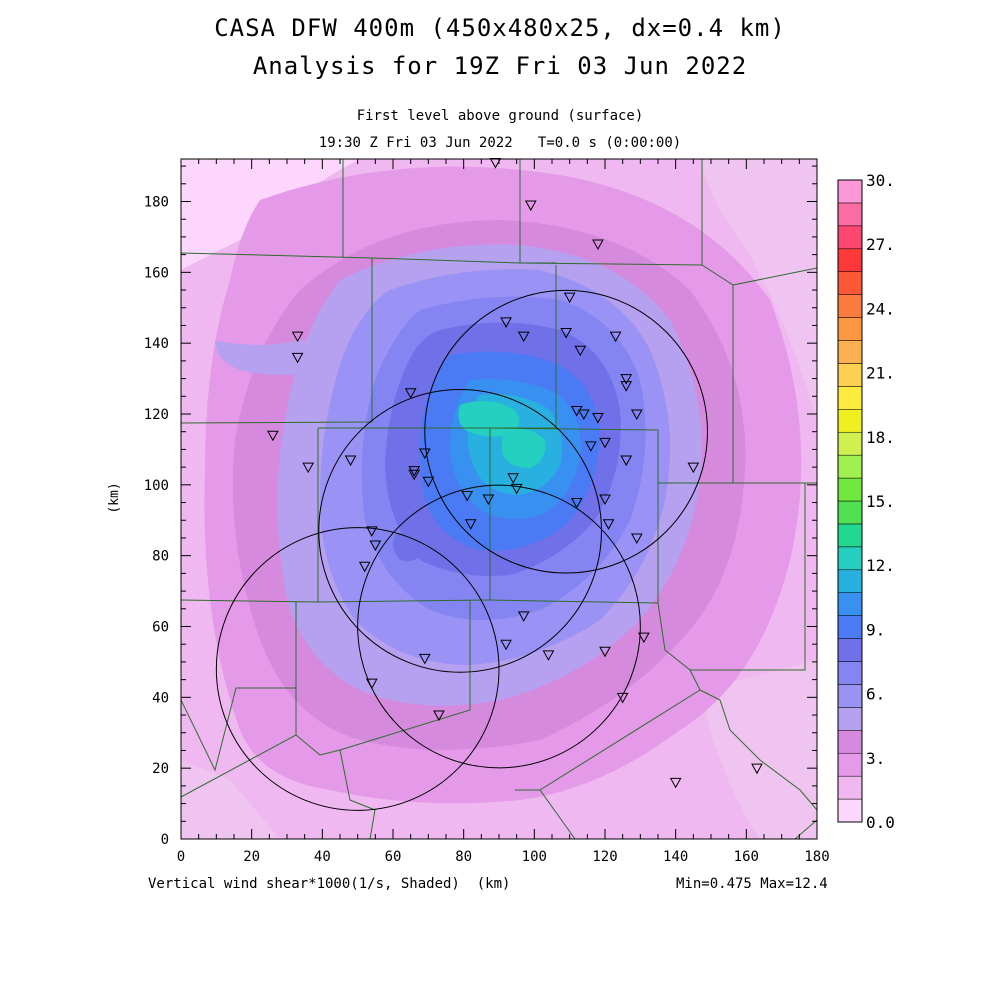 The width and height of the screenshot is (1000, 1000). What do you see at coordinates (880, 373) in the screenshot?
I see `colorbar-label: 21.` at bounding box center [880, 373].